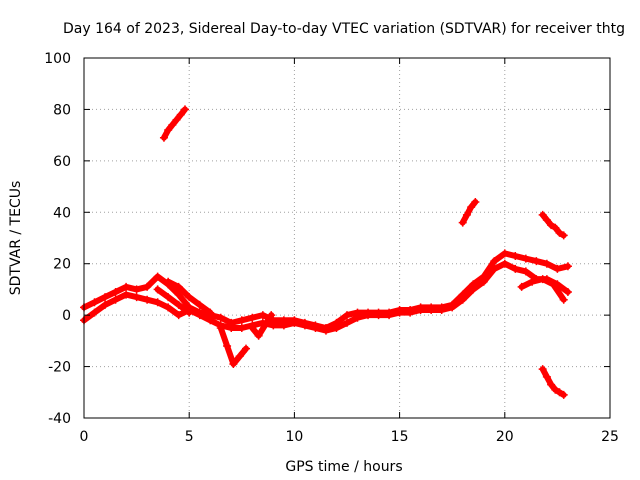 The width and height of the screenshot is (640, 480). I want to click on series-arc-4h, so click(174, 123).